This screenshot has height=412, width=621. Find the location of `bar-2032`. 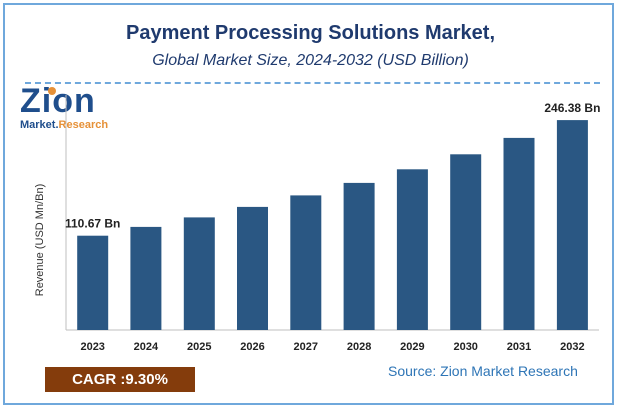

bar-2032 is located at coordinates (572, 225).